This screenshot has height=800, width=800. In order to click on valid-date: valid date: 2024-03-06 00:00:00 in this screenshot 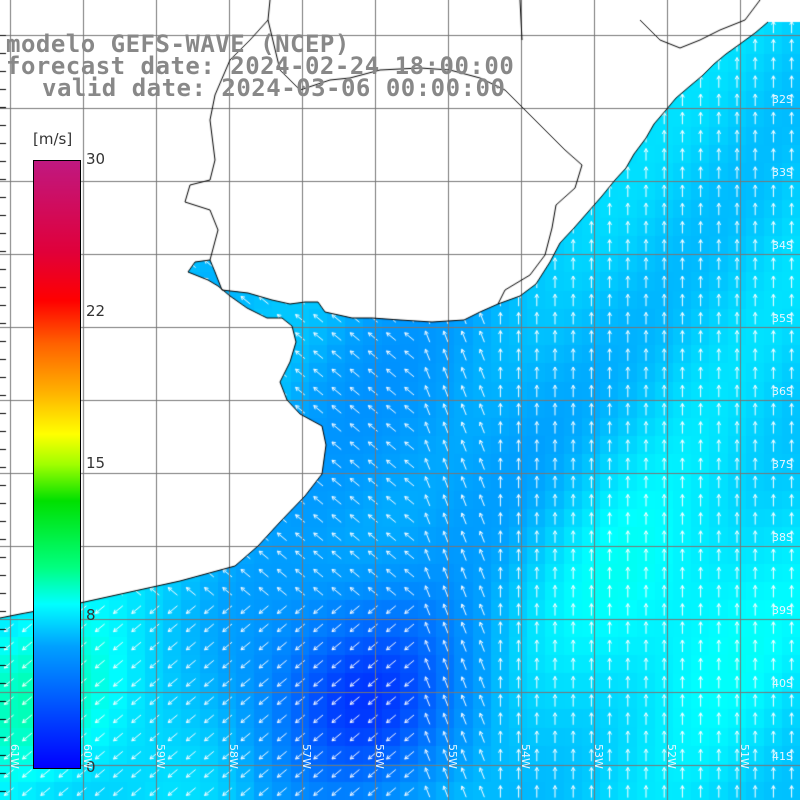, I will do `click(274, 88)`.